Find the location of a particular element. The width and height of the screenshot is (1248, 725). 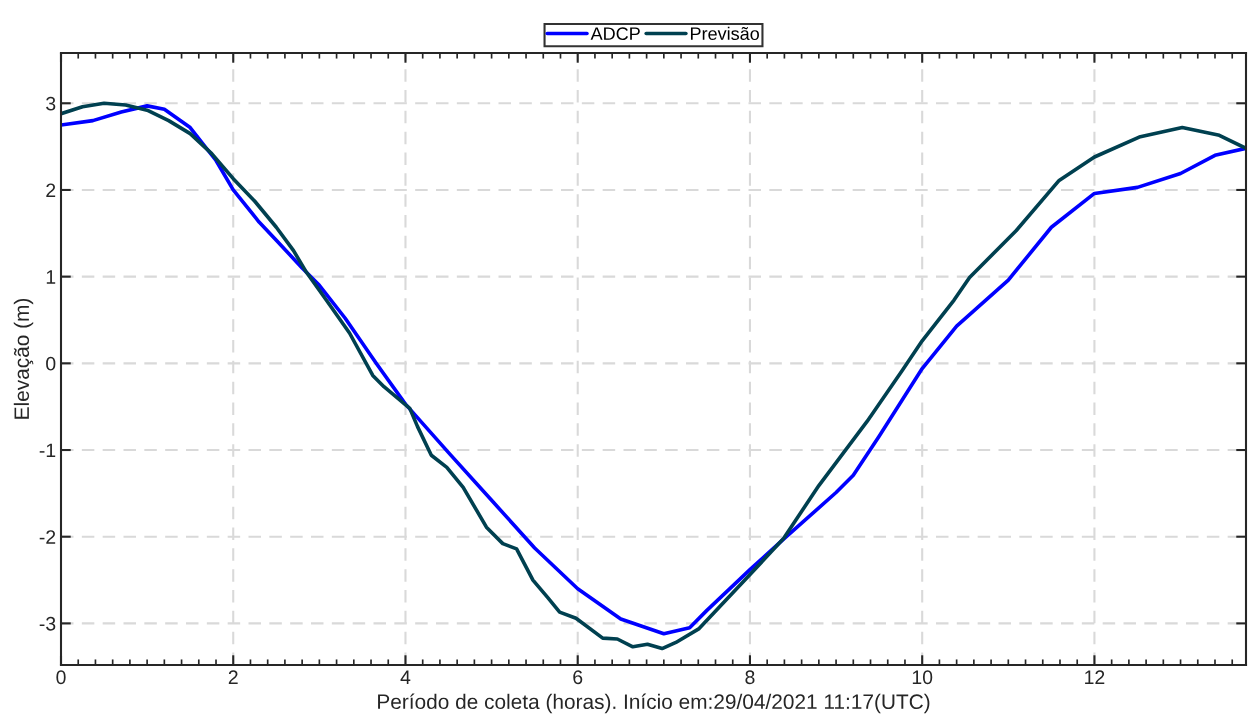

legend-label: Previsão is located at coordinates (724, 33).